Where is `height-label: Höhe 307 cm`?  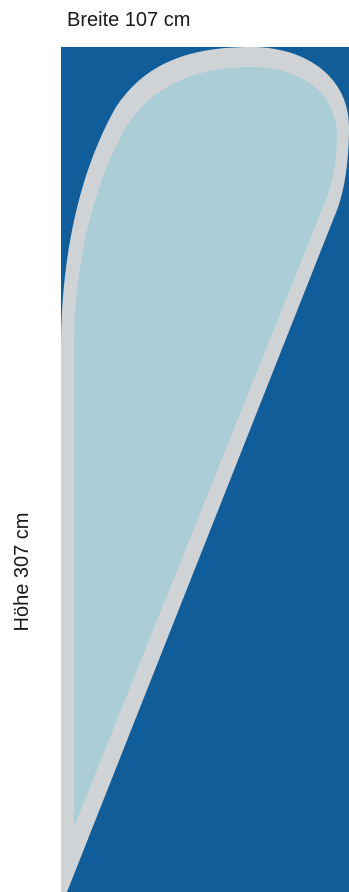
height-label: Höhe 307 cm is located at coordinates (22, 572).